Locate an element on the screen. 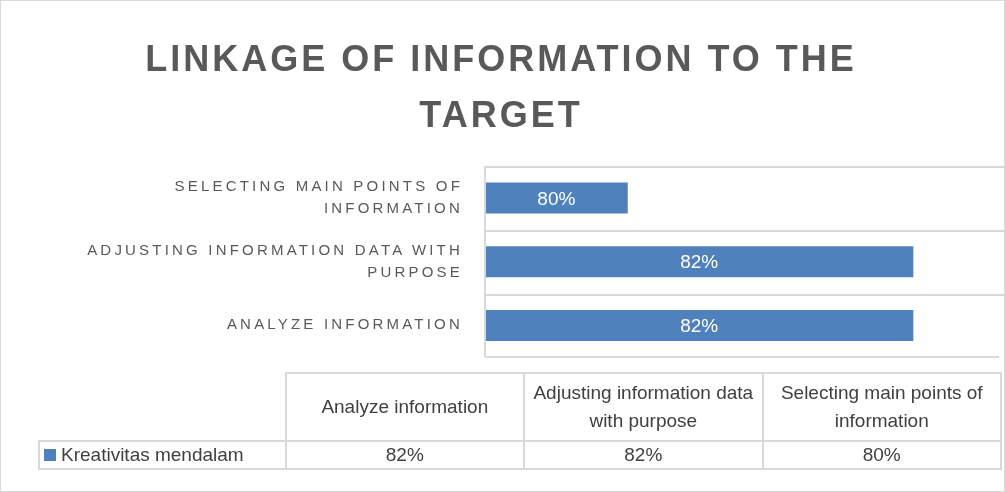 The image size is (1005, 492). y-tick-label: ADJUSTING INFORMATION DATA WITH PURPOSE is located at coordinates (275, 260).